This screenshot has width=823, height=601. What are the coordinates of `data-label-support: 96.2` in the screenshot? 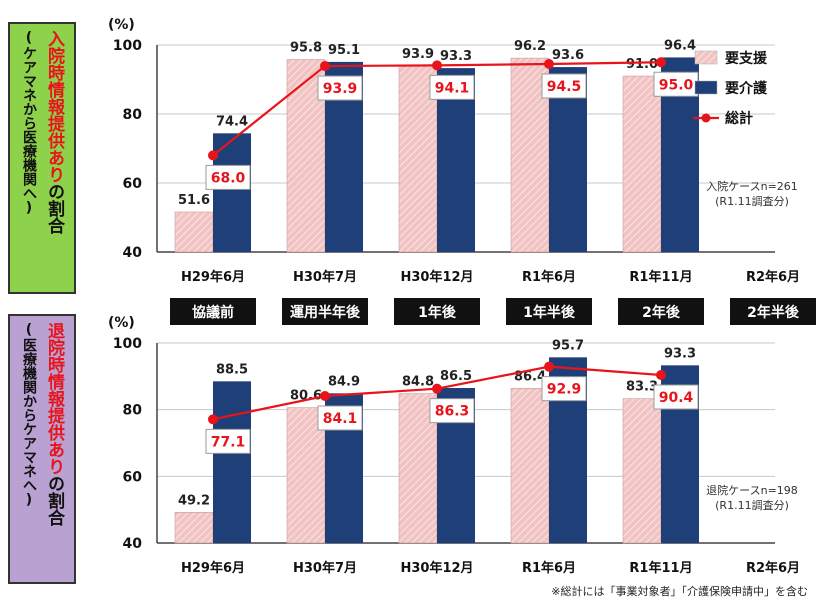 It's located at (530, 46).